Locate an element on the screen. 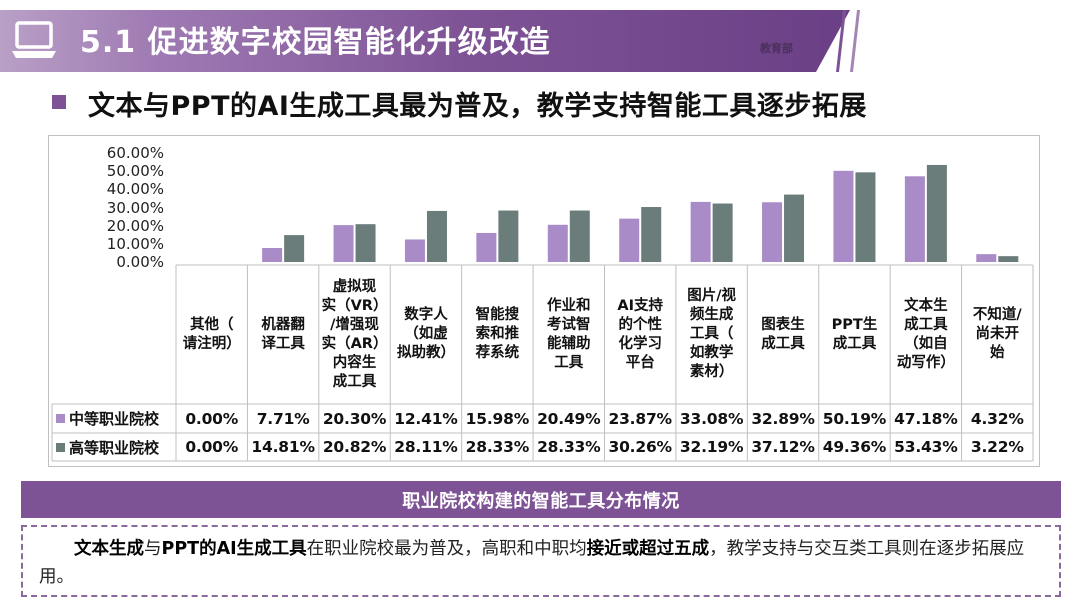 The image size is (1080, 608). data-label: 32.19% is located at coordinates (711, 447).